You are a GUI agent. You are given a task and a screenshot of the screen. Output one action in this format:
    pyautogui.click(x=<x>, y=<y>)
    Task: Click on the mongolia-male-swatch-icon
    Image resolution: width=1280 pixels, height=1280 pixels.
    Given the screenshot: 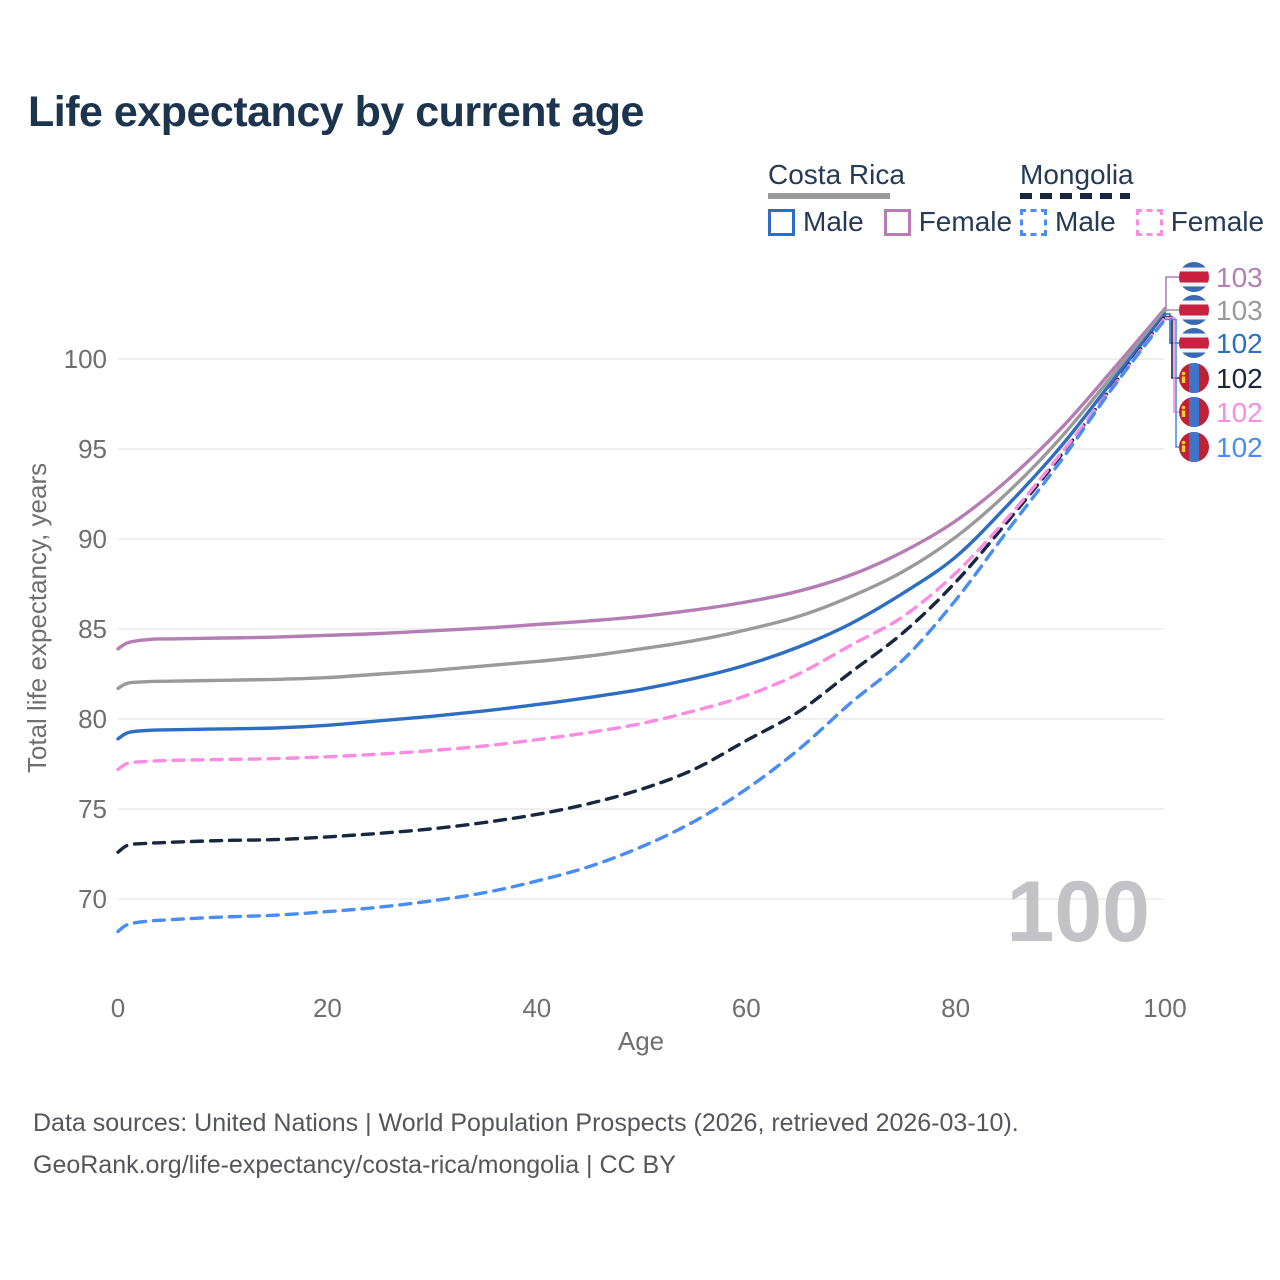 What is the action you would take?
    pyautogui.click(x=1033, y=222)
    